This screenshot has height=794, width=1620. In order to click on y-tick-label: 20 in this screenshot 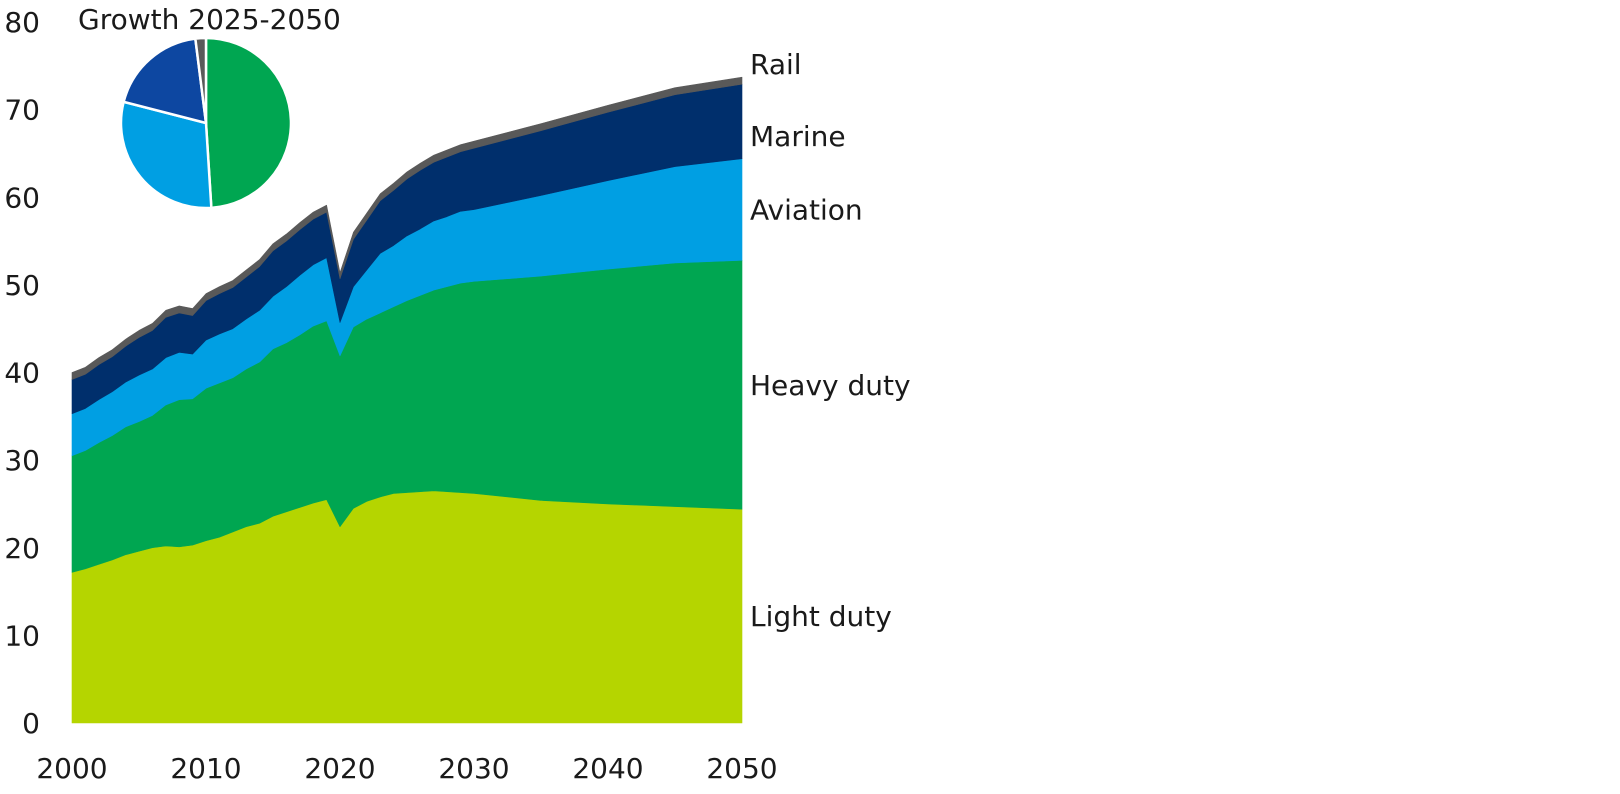, I will do `click(22, 548)`.